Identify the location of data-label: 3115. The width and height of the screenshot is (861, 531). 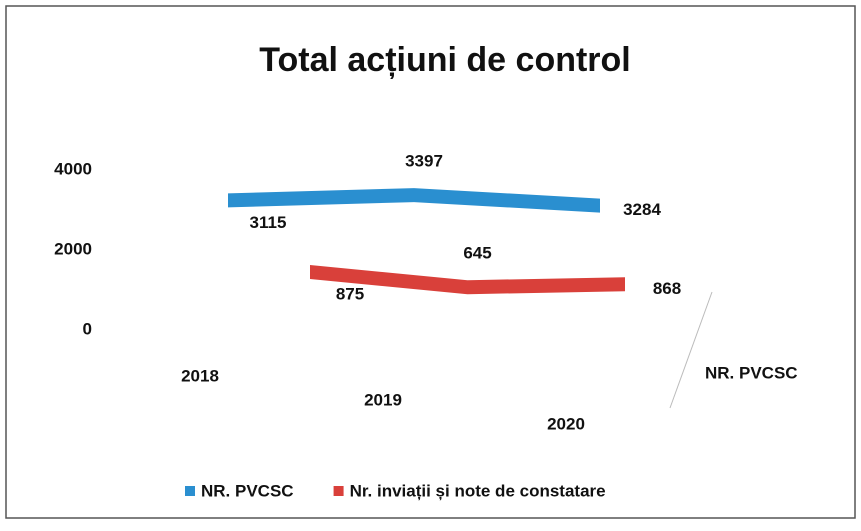
(268, 222).